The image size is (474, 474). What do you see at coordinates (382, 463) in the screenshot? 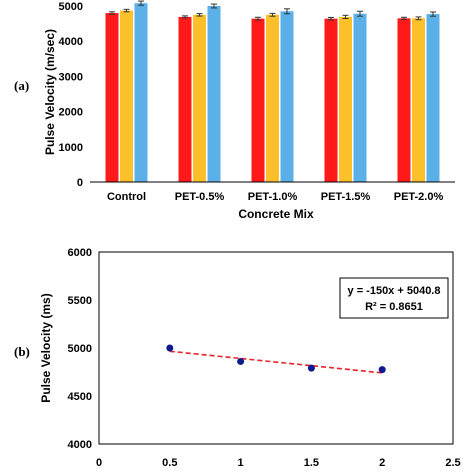
I see `x-tick-label: 2` at bounding box center [382, 463].